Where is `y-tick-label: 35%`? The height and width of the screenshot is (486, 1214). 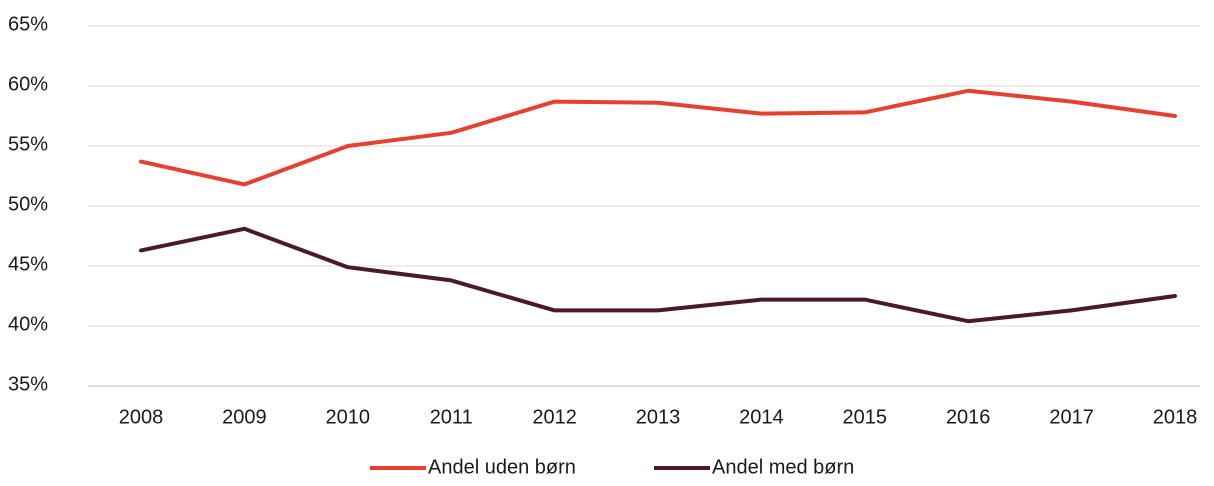
y-tick-label: 35% is located at coordinates (28, 384).